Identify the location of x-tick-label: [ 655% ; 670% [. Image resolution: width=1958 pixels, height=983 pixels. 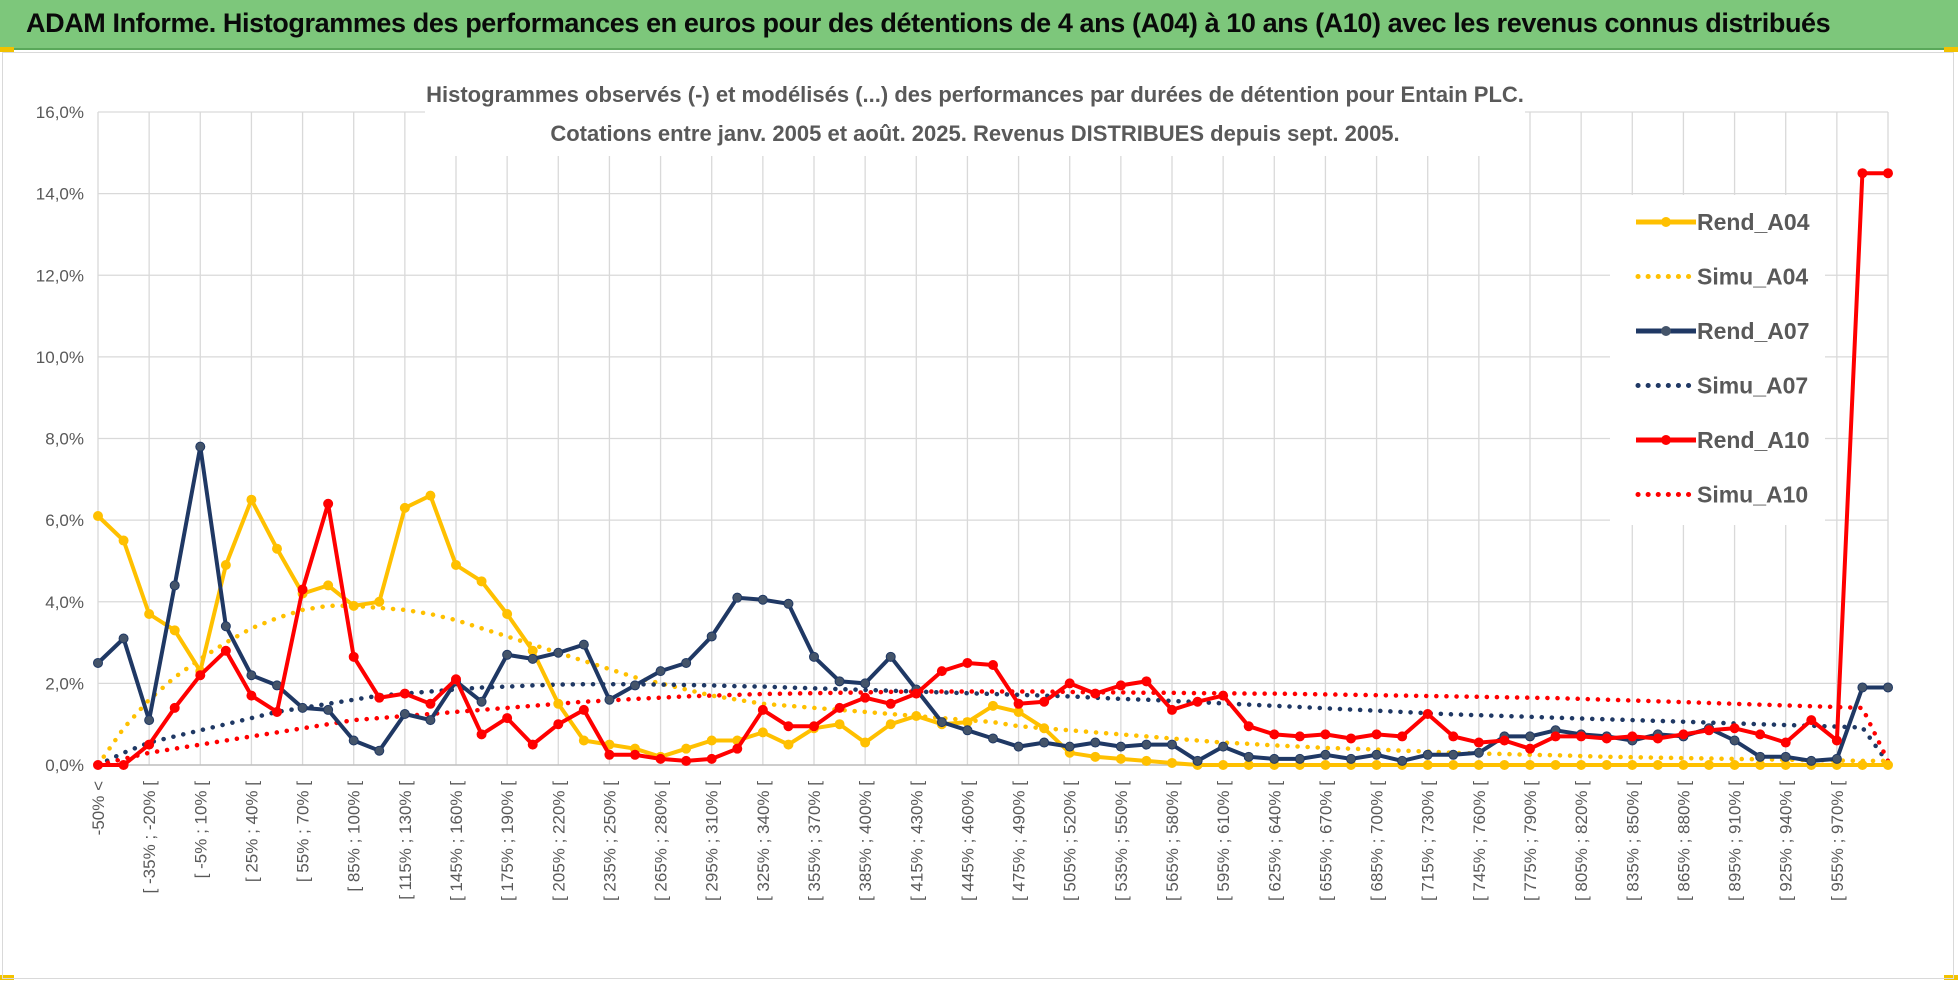
(1325, 841).